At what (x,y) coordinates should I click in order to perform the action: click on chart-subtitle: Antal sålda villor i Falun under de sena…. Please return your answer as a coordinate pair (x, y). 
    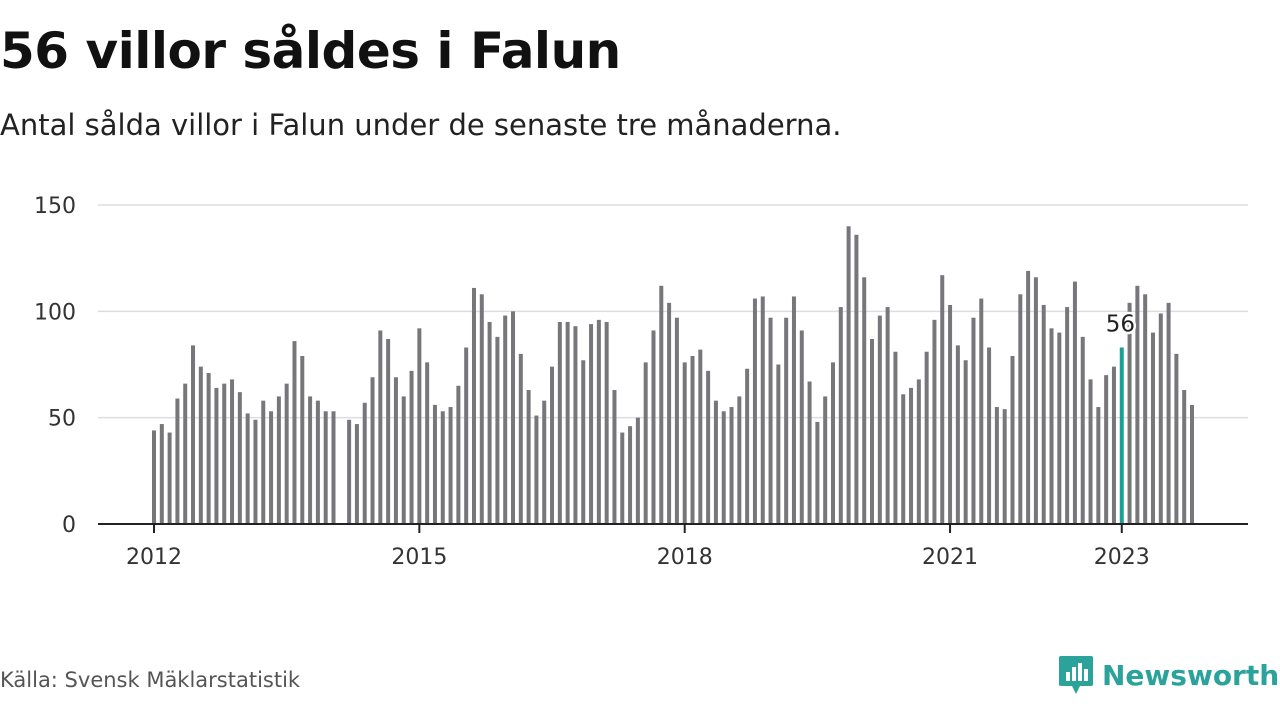
    Looking at the image, I should click on (421, 125).